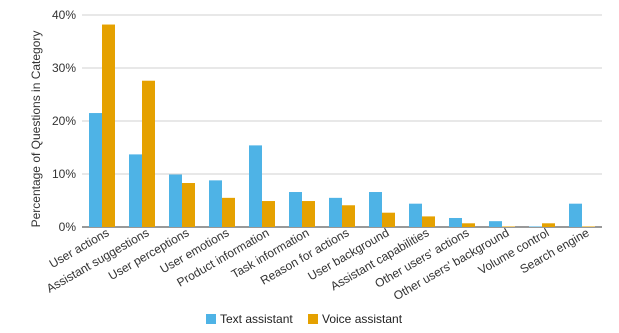  Describe the element at coordinates (64, 15) in the screenshot. I see `y-tick-label: 40%` at that location.